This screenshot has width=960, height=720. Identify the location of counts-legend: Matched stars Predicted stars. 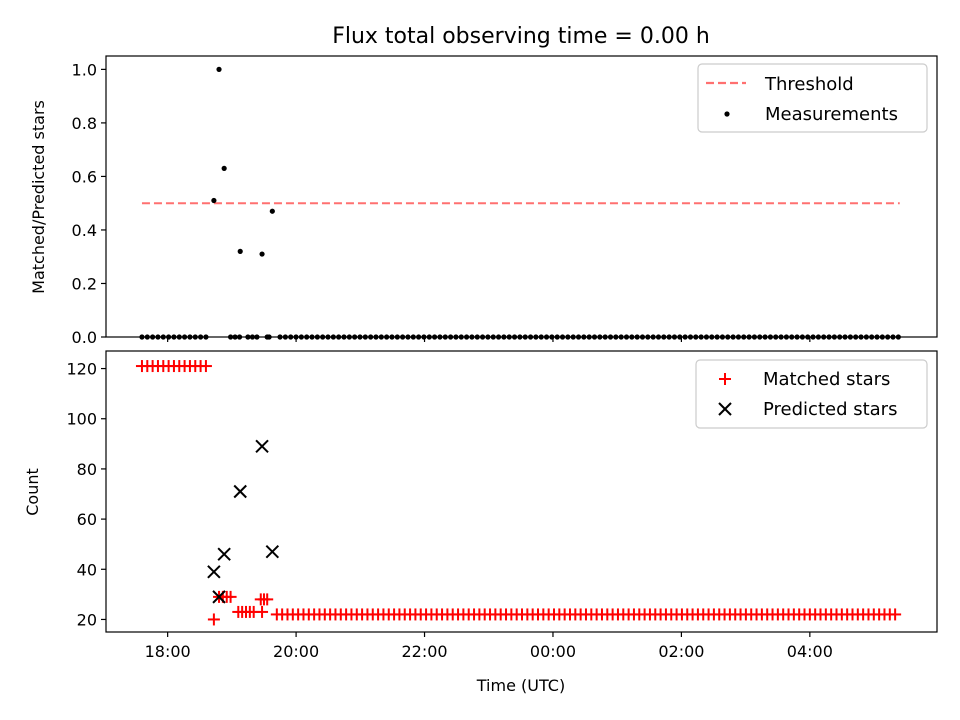
(811, 394).